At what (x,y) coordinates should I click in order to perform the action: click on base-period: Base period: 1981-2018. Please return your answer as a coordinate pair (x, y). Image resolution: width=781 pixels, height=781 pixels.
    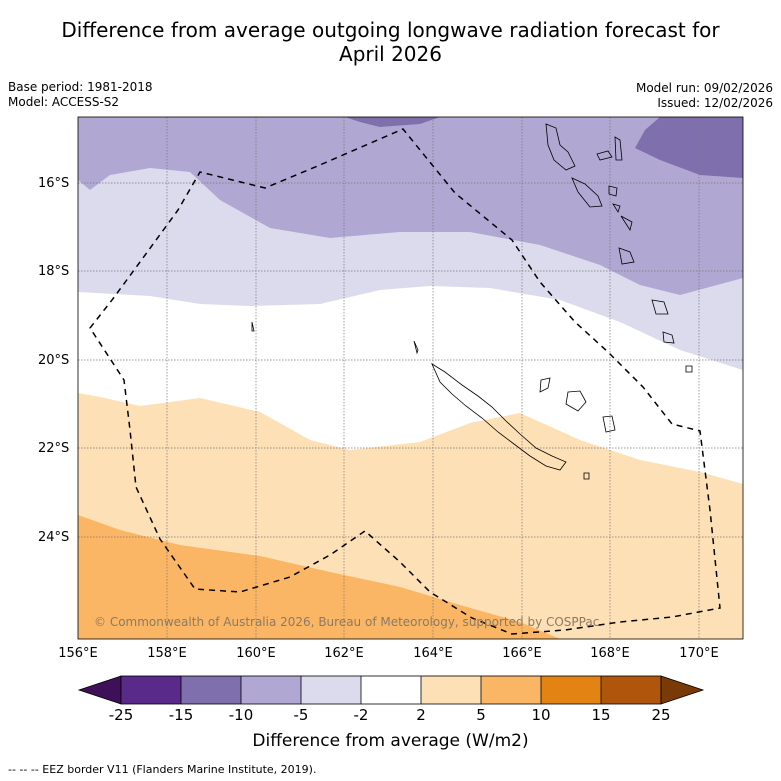
    Looking at the image, I should click on (80, 87).